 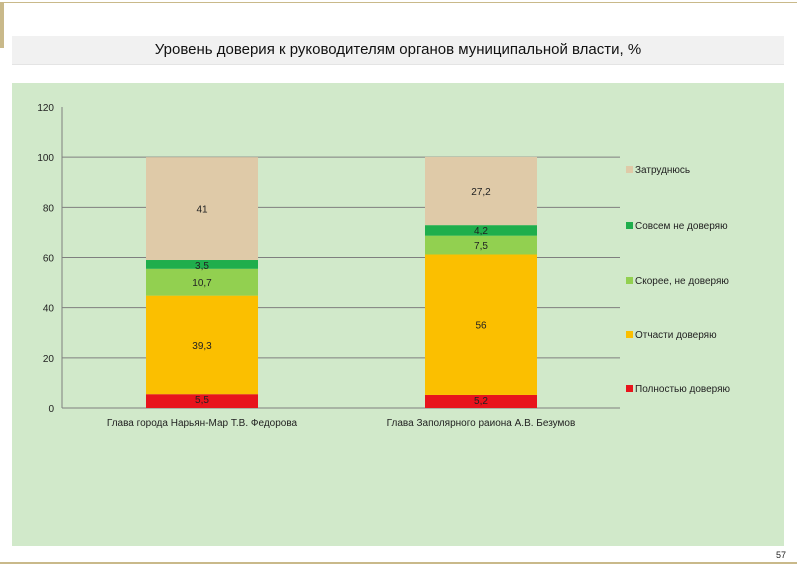 I want to click on y-tick-label: 120, so click(x=45, y=108).